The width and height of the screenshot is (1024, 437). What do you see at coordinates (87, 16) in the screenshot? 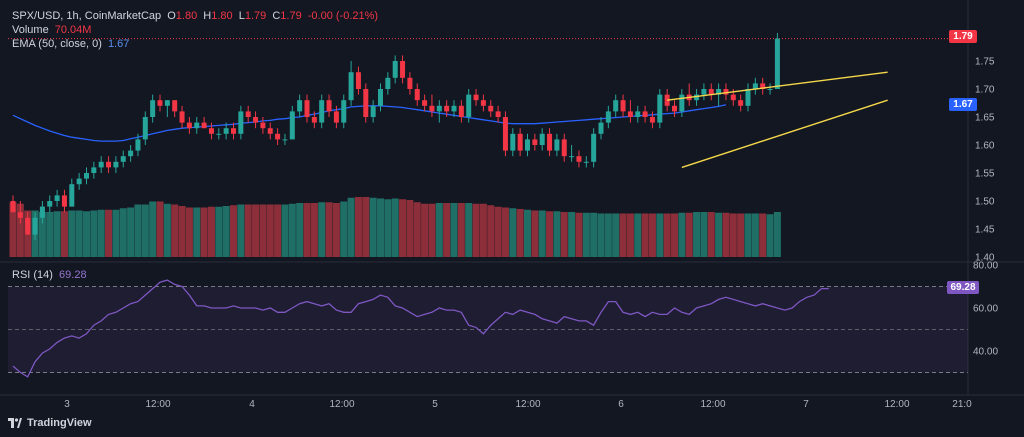
I see `symbol-label: SPX/USD, 1h, CoinMarketCap` at bounding box center [87, 16].